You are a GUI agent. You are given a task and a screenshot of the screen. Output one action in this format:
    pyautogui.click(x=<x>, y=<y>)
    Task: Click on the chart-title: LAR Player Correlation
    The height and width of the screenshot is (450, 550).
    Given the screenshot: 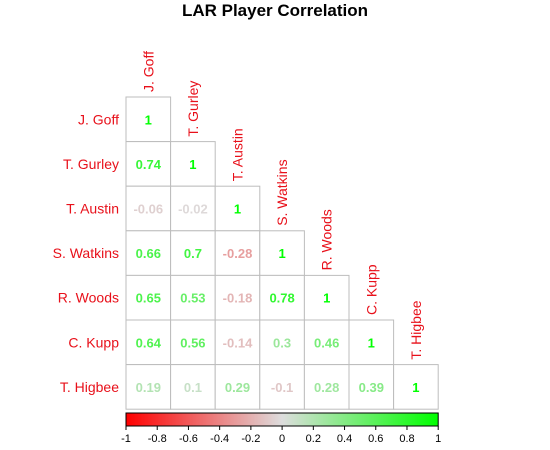 What is the action you would take?
    pyautogui.click(x=275, y=10)
    